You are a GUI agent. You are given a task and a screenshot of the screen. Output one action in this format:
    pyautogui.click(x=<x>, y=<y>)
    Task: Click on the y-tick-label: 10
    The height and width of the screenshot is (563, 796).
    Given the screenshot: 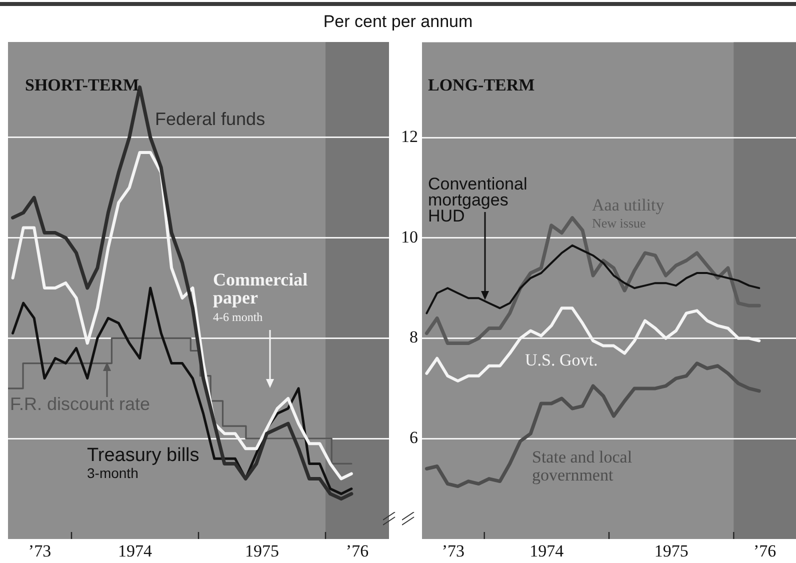 What is the action you would take?
    pyautogui.click(x=409, y=236)
    